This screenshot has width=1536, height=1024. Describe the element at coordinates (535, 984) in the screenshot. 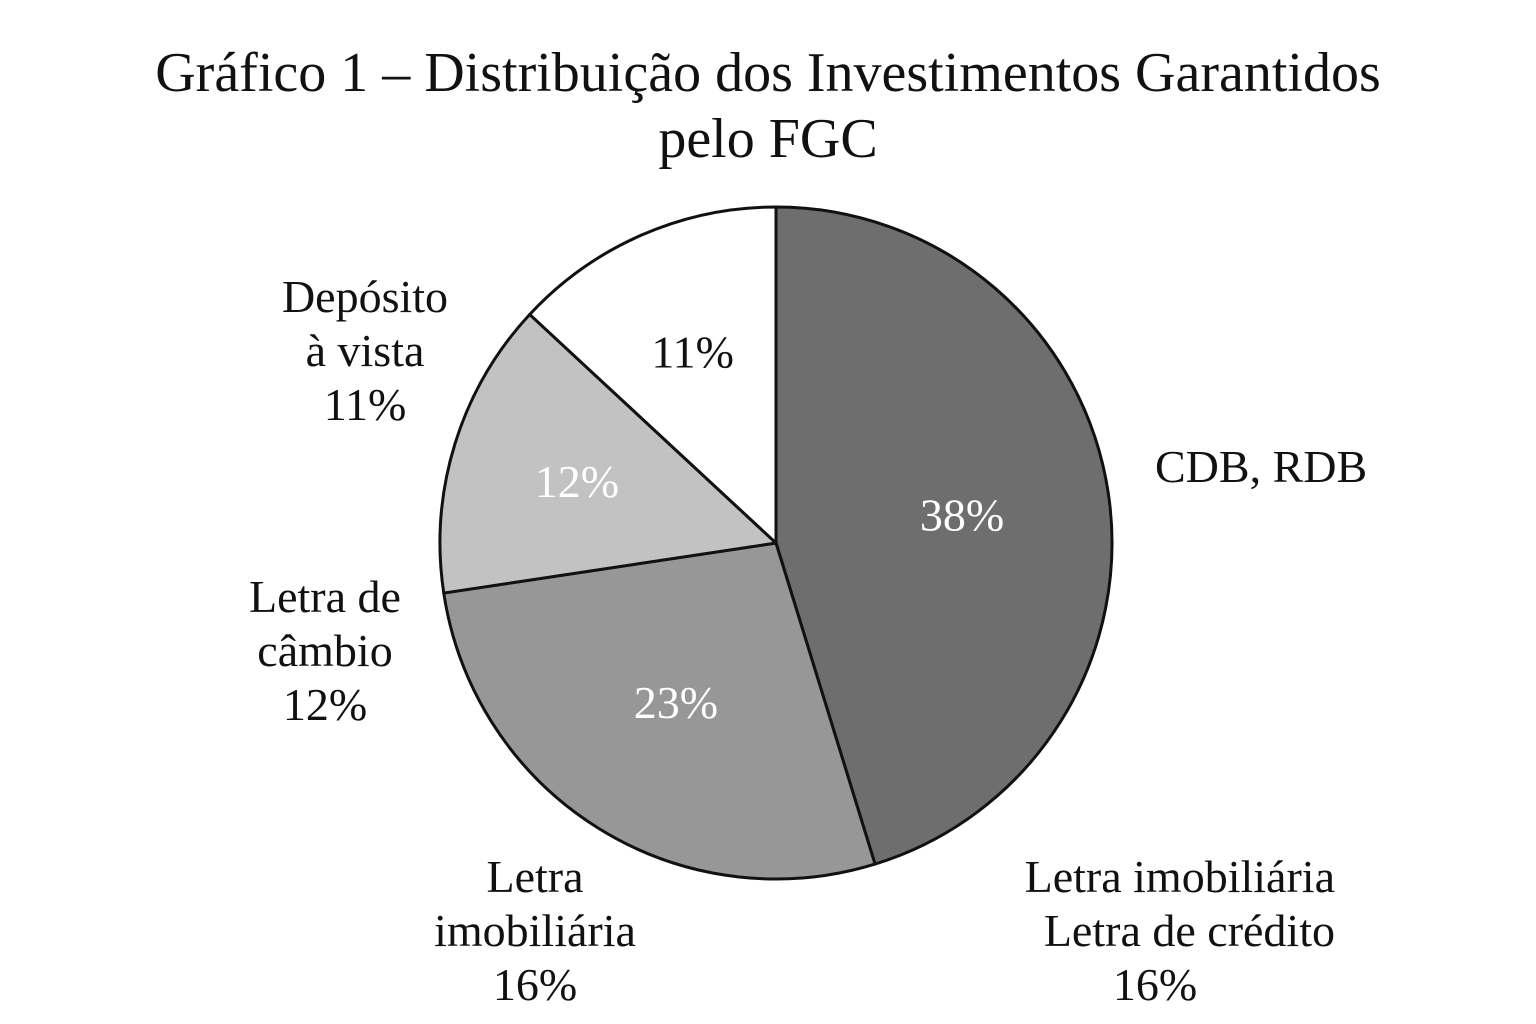

I see `label-imob-percent: 16%` at that location.